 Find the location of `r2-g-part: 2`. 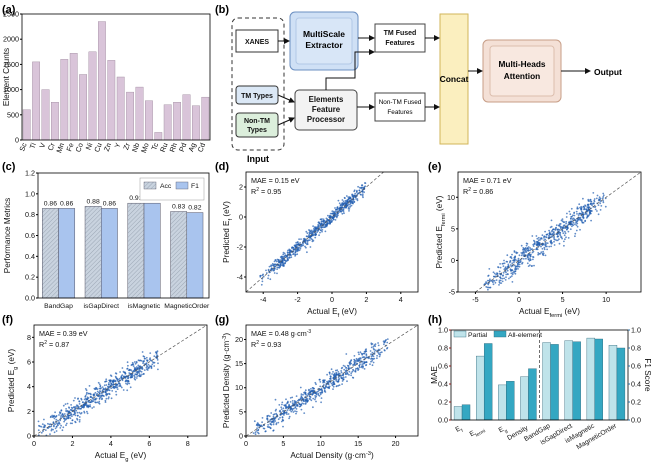

r2-g-part: 2 is located at coordinates (257, 343).